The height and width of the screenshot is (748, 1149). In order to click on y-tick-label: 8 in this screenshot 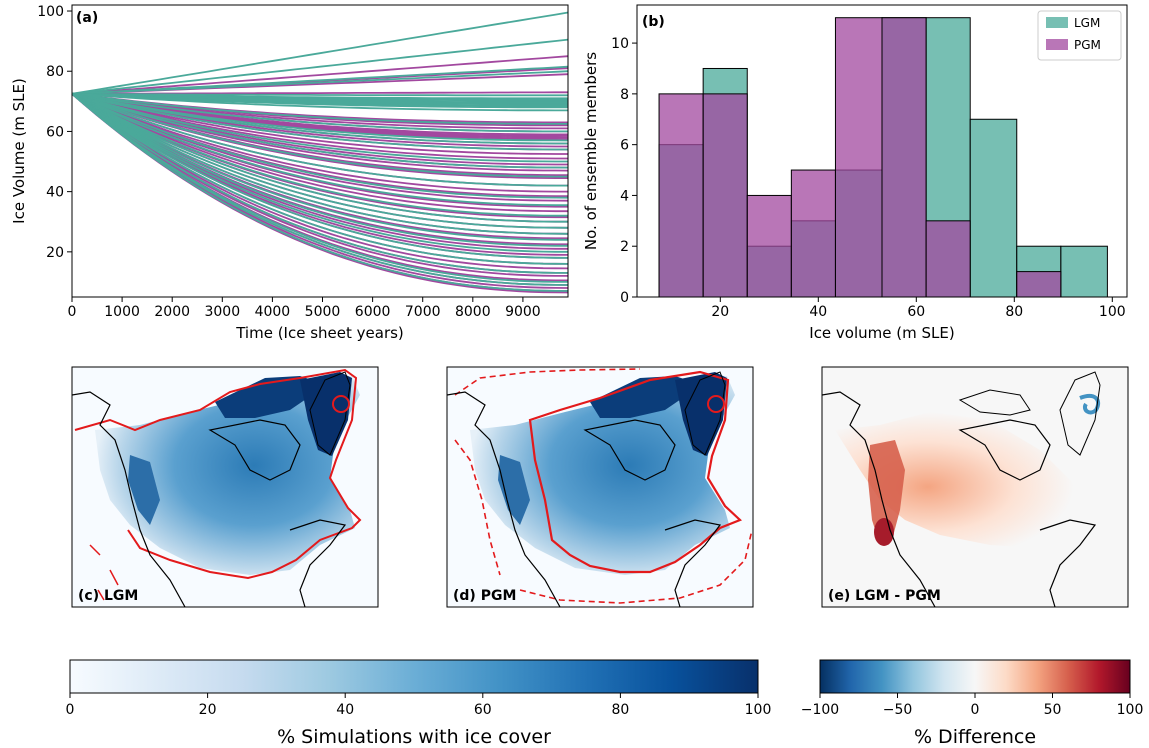, I will do `click(624, 95)`.